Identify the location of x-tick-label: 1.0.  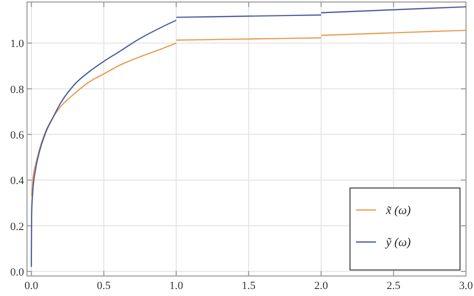
(176, 286).